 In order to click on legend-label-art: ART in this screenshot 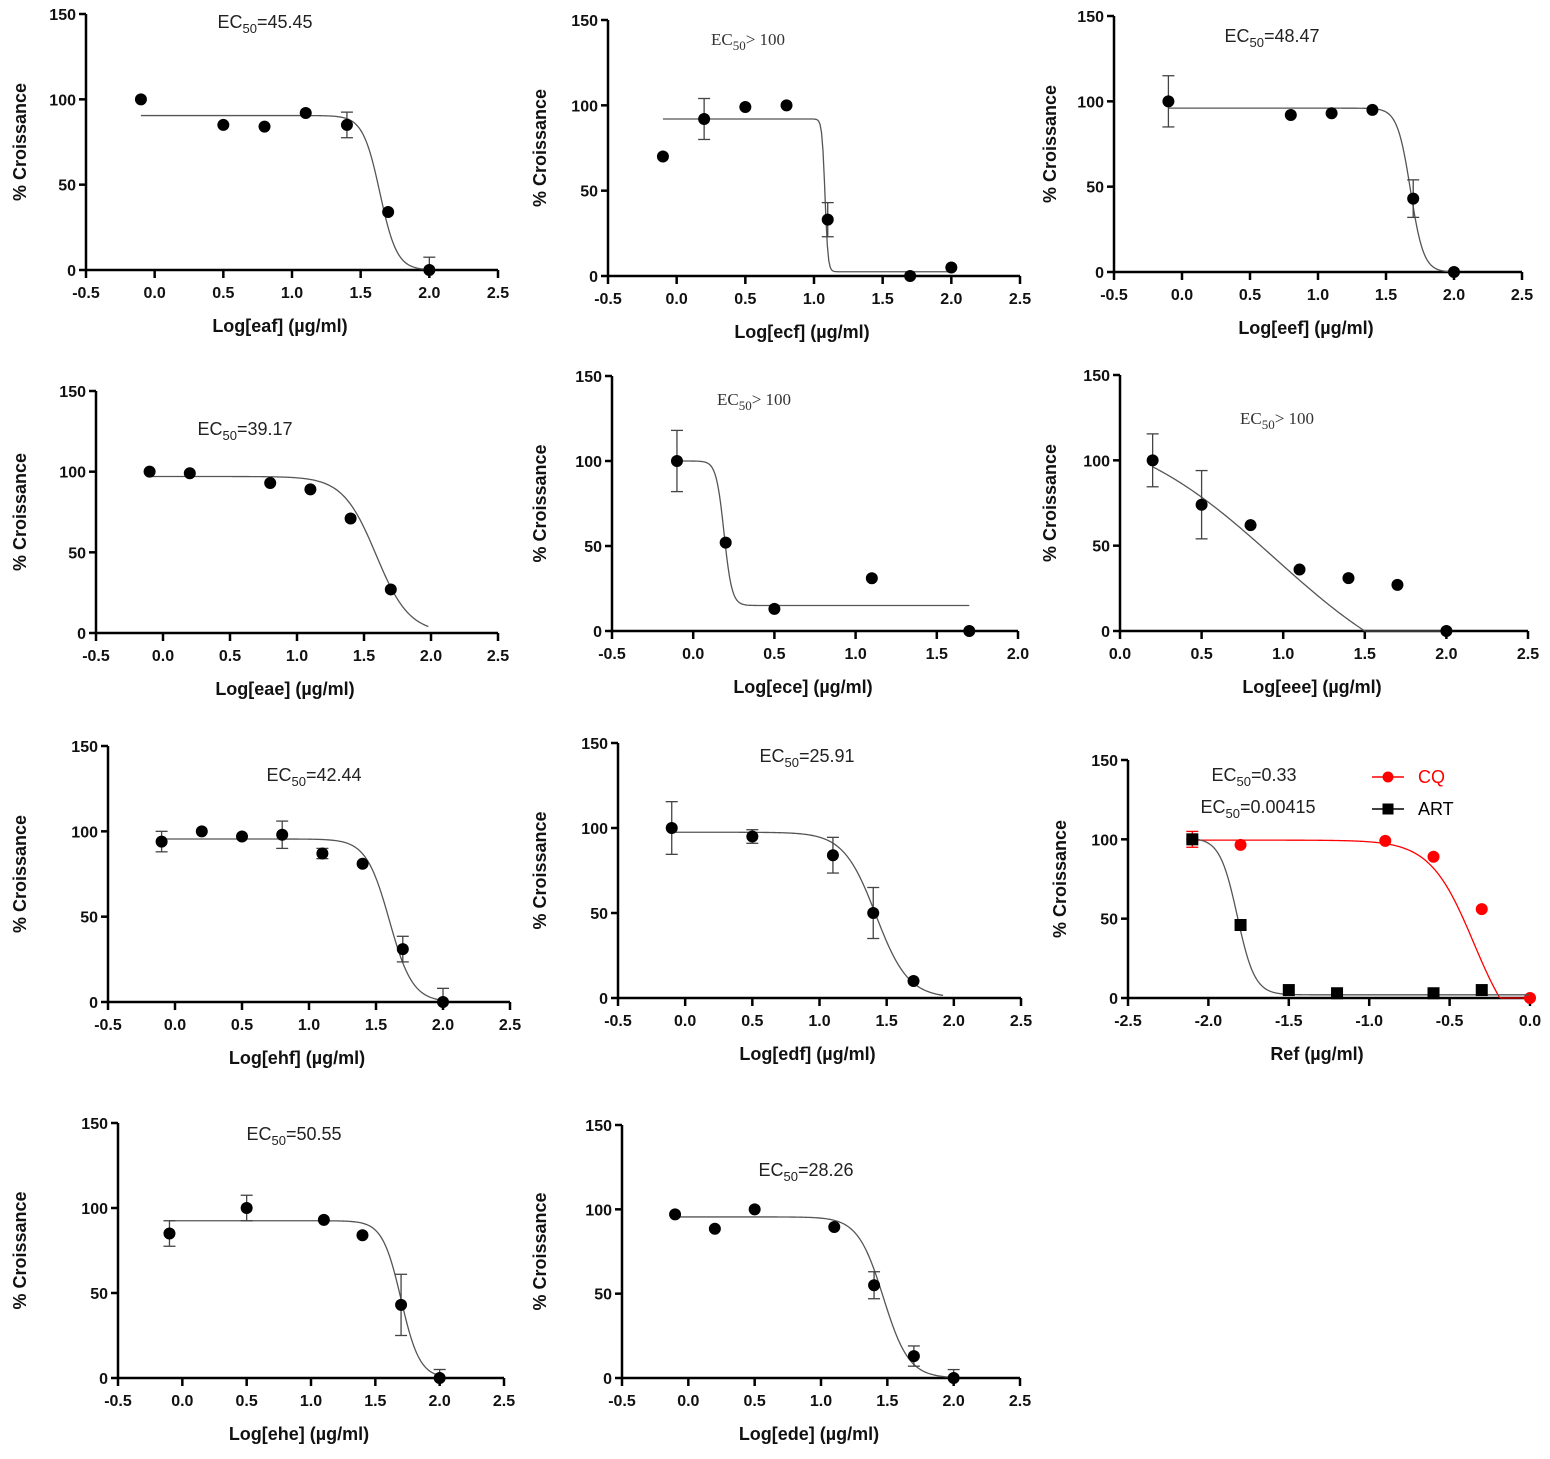, I will do `click(1436, 809)`.